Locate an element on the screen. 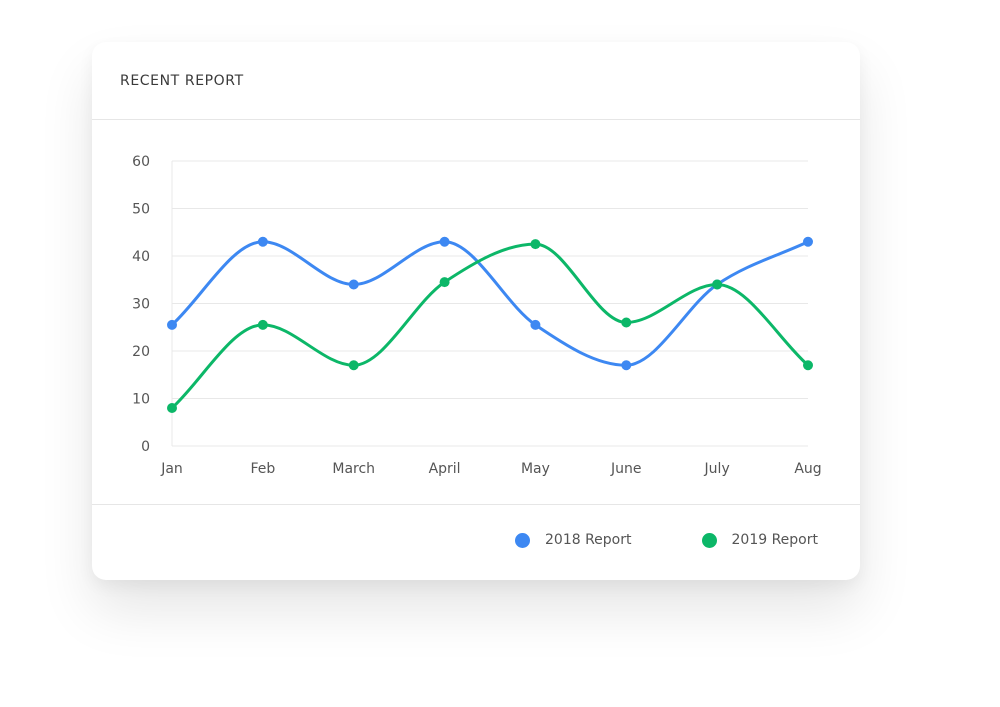  x-tick-label: April is located at coordinates (445, 469).